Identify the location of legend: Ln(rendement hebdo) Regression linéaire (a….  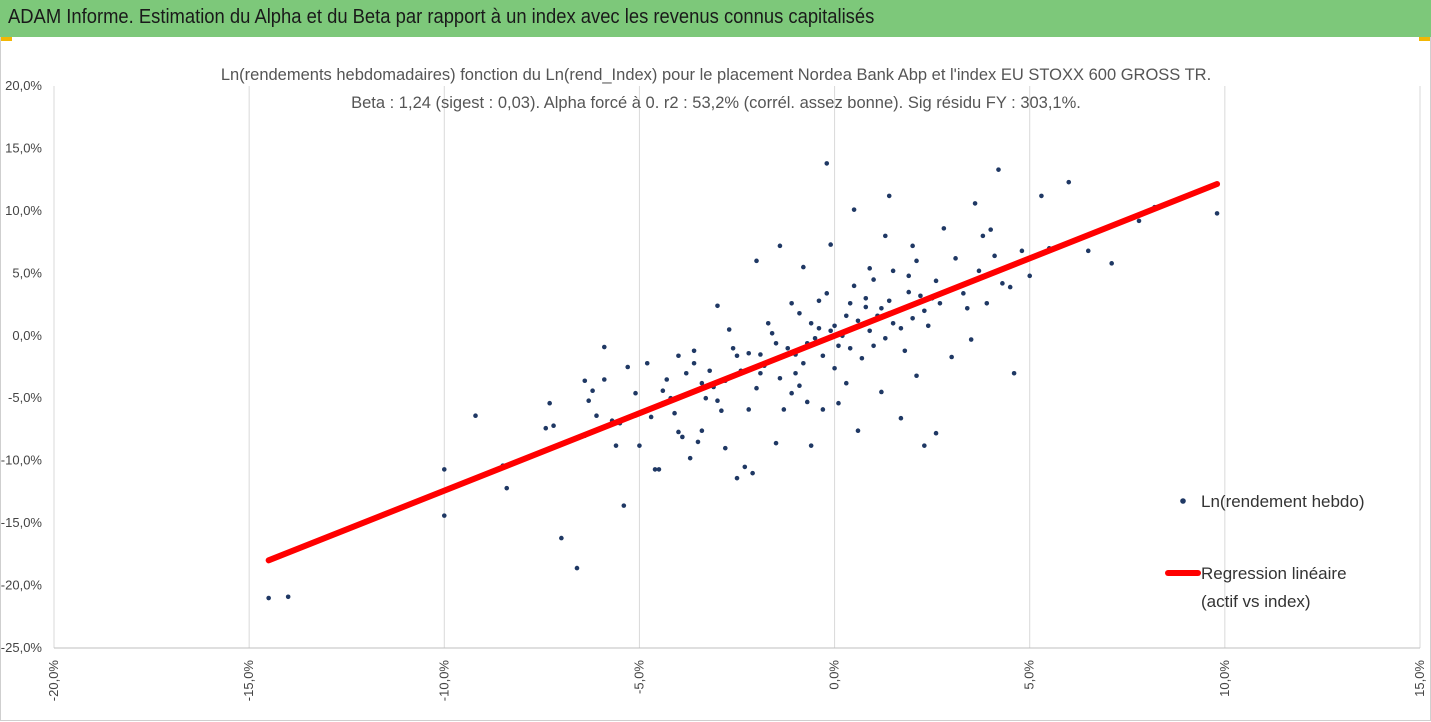
(1265, 551).